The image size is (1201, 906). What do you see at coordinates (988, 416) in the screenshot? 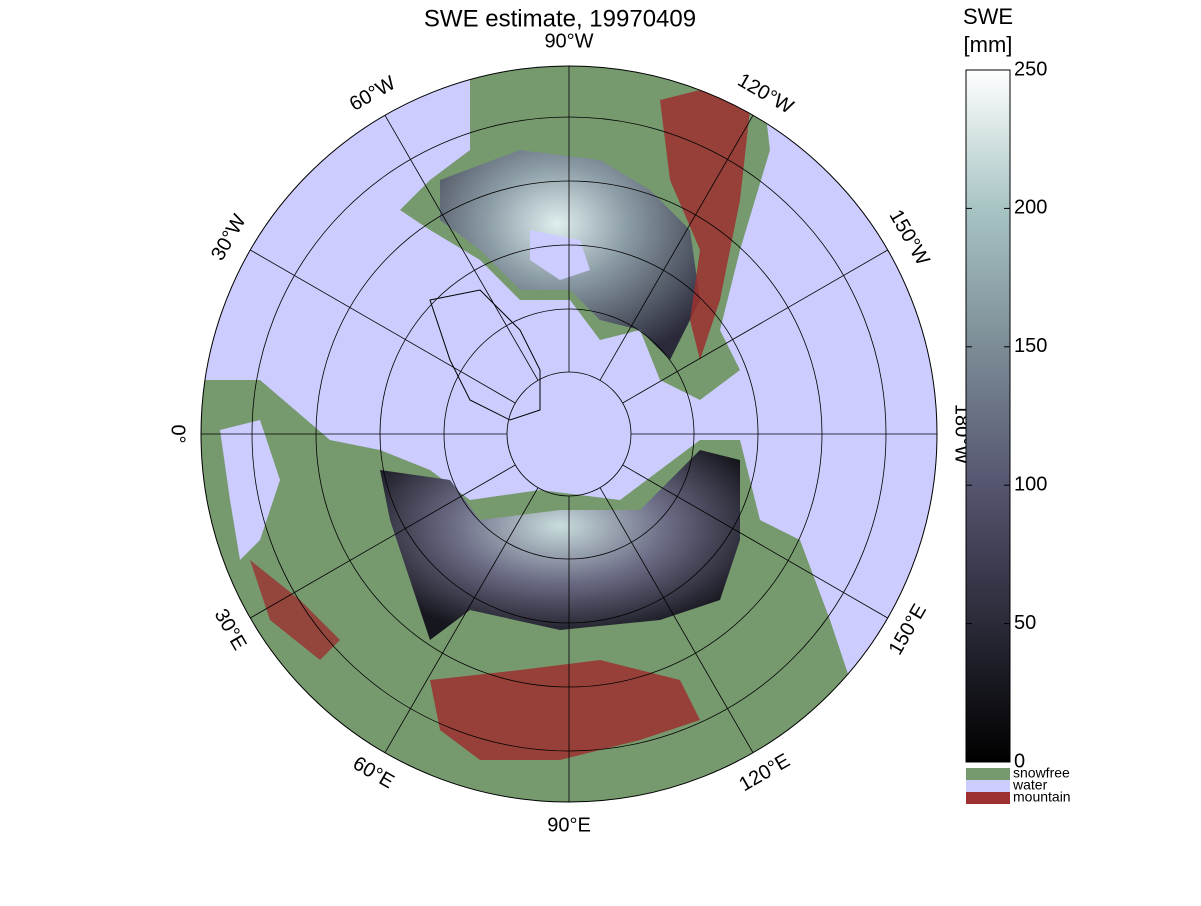
I see `colorbar` at bounding box center [988, 416].